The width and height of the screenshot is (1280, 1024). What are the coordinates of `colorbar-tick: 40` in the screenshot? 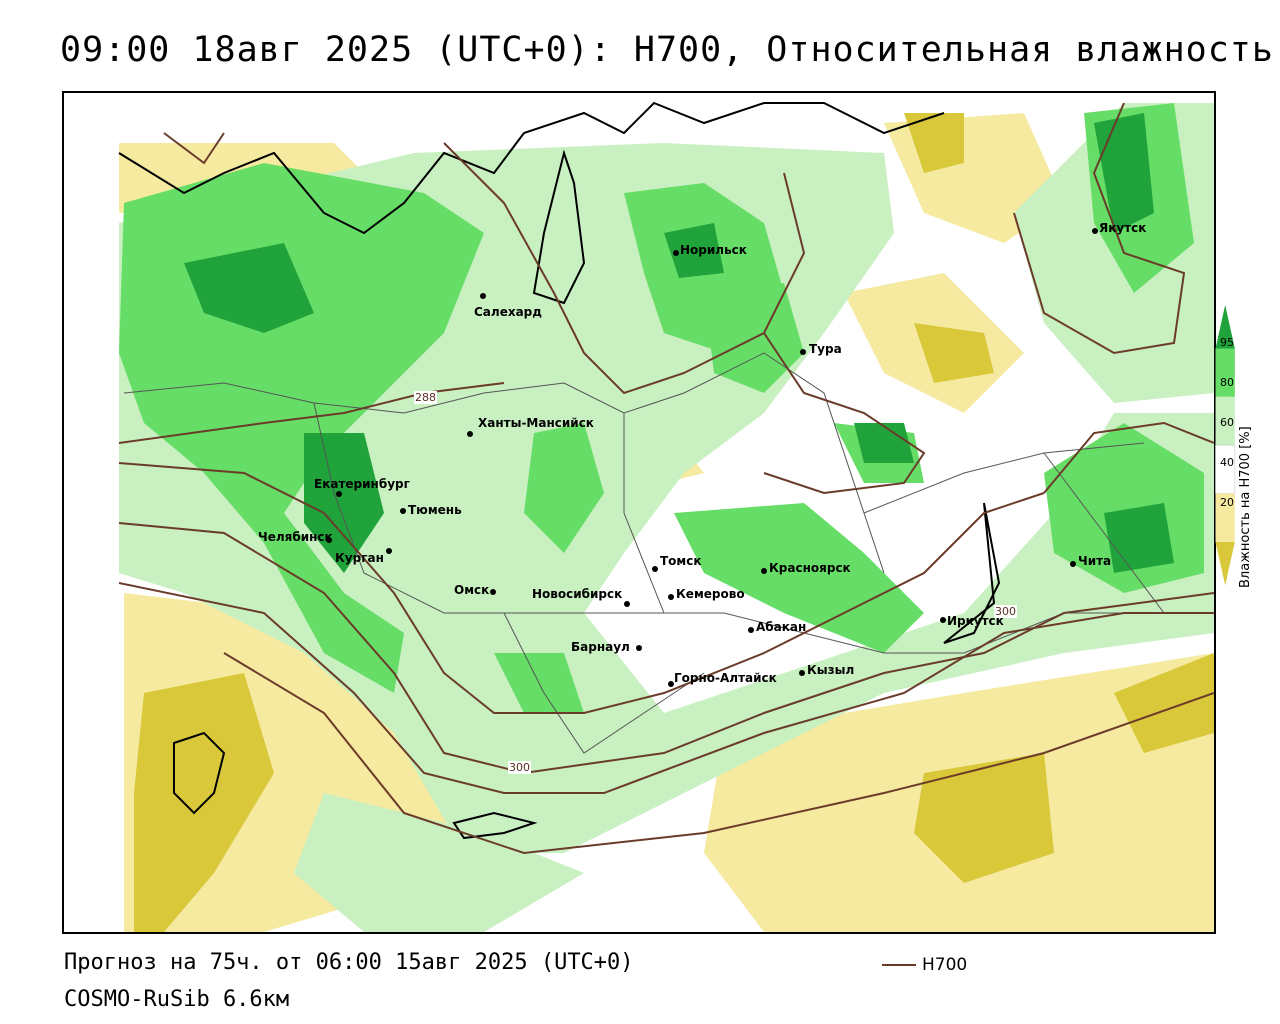 It's located at (1227, 462).